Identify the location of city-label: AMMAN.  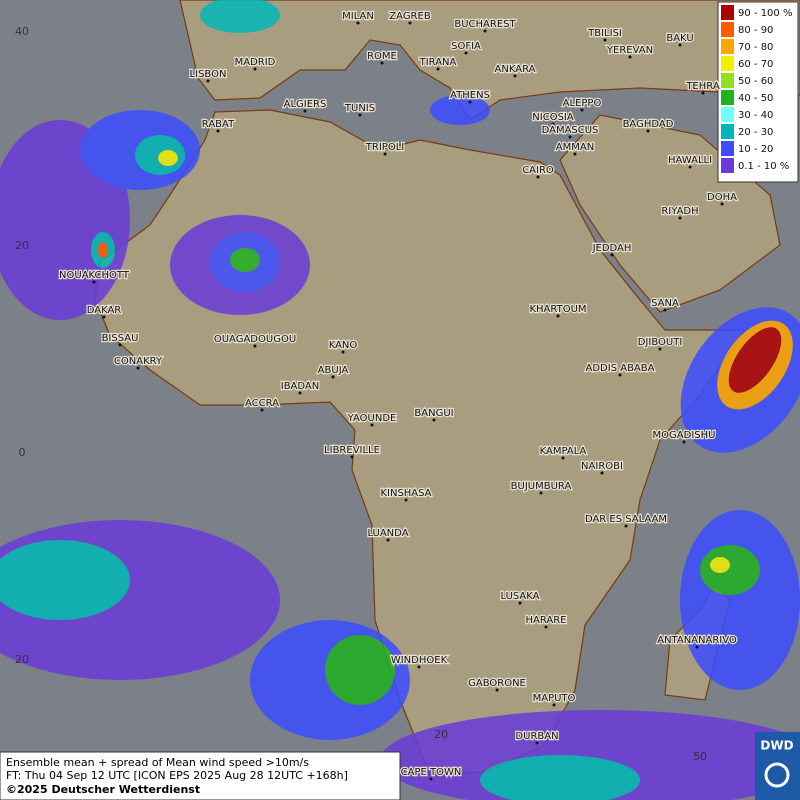
(575, 147).